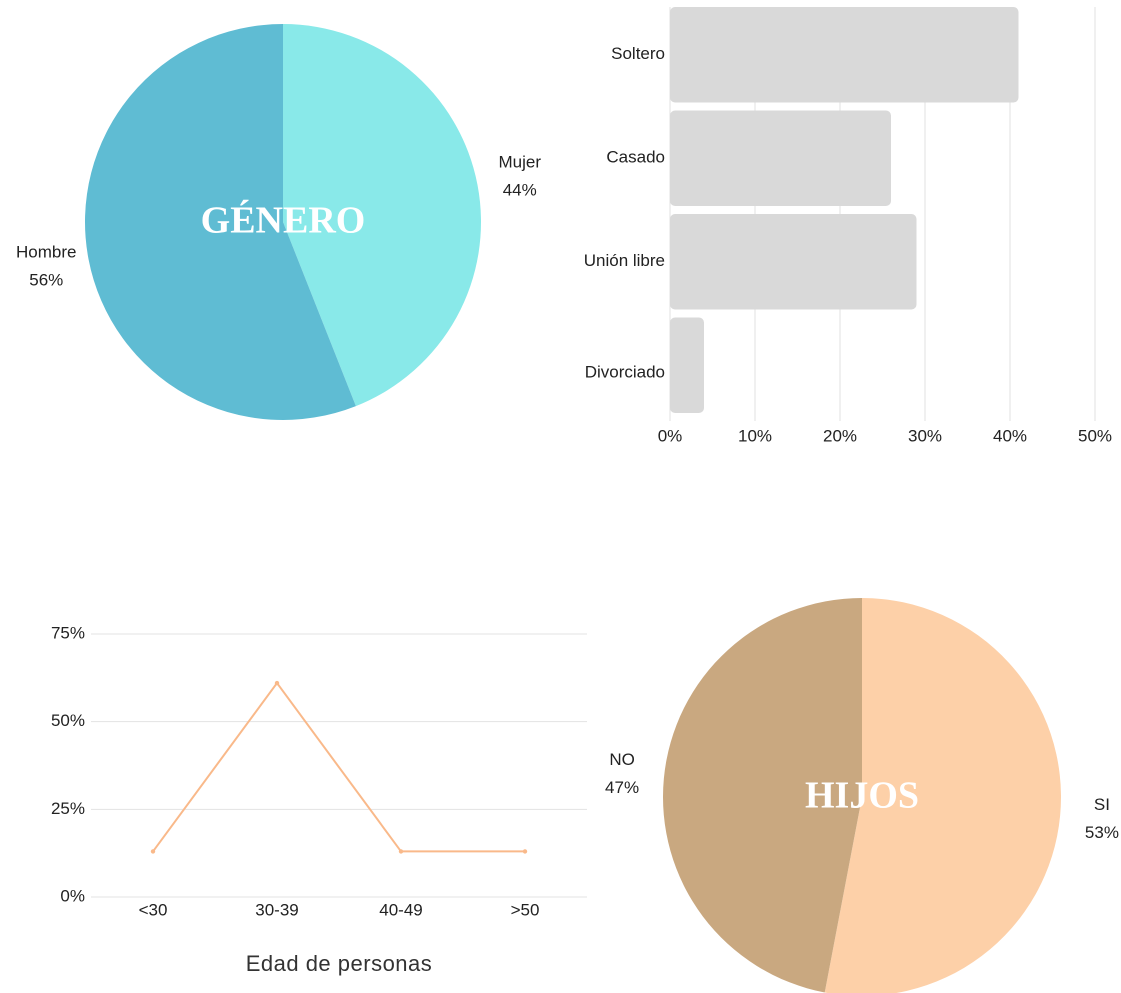 Image resolution: width=1121 pixels, height=993 pixels. What do you see at coordinates (622, 787) in the screenshot?
I see `slice-value: 47%` at bounding box center [622, 787].